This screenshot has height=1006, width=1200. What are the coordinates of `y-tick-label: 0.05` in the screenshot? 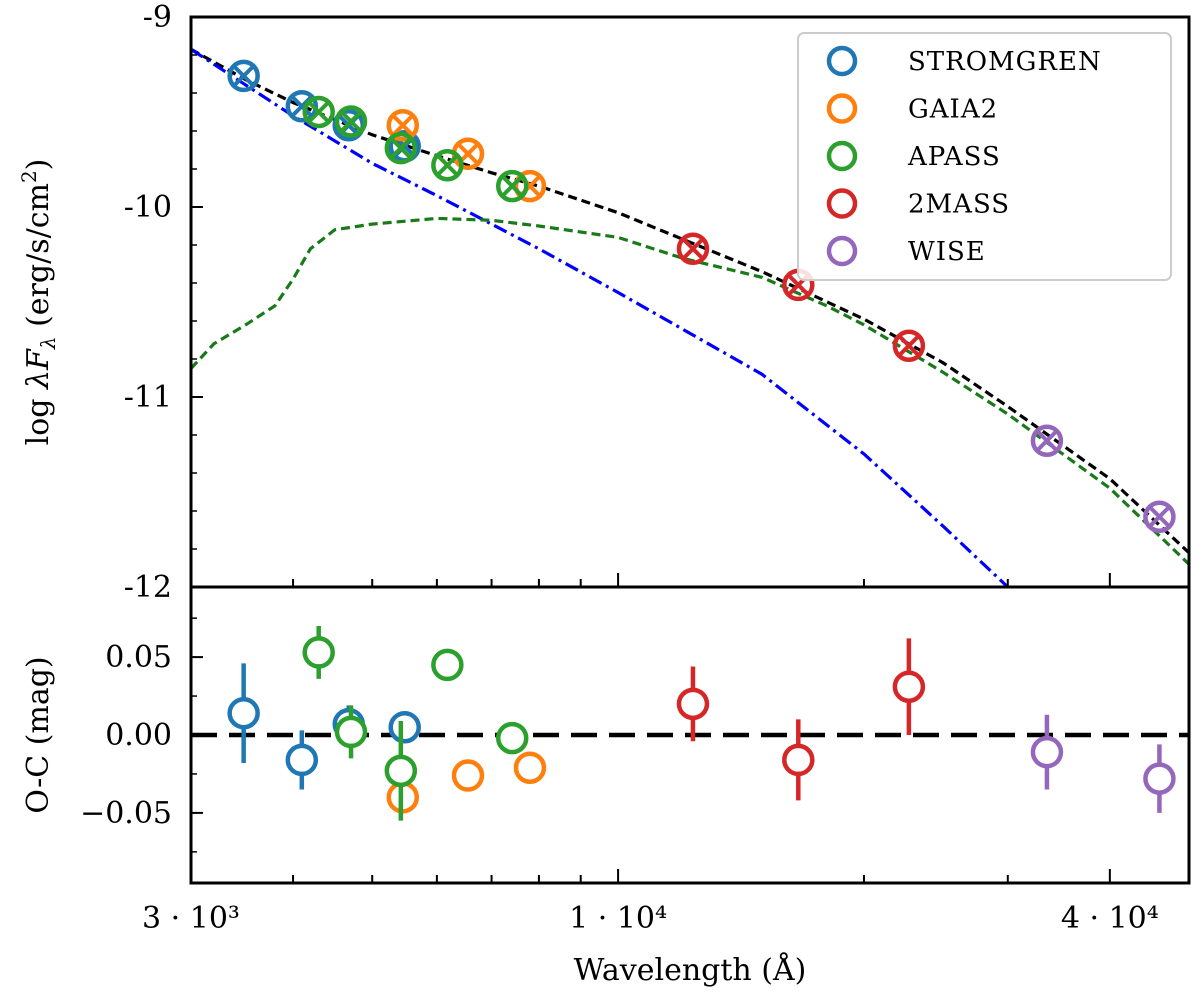 It's located at (138, 657).